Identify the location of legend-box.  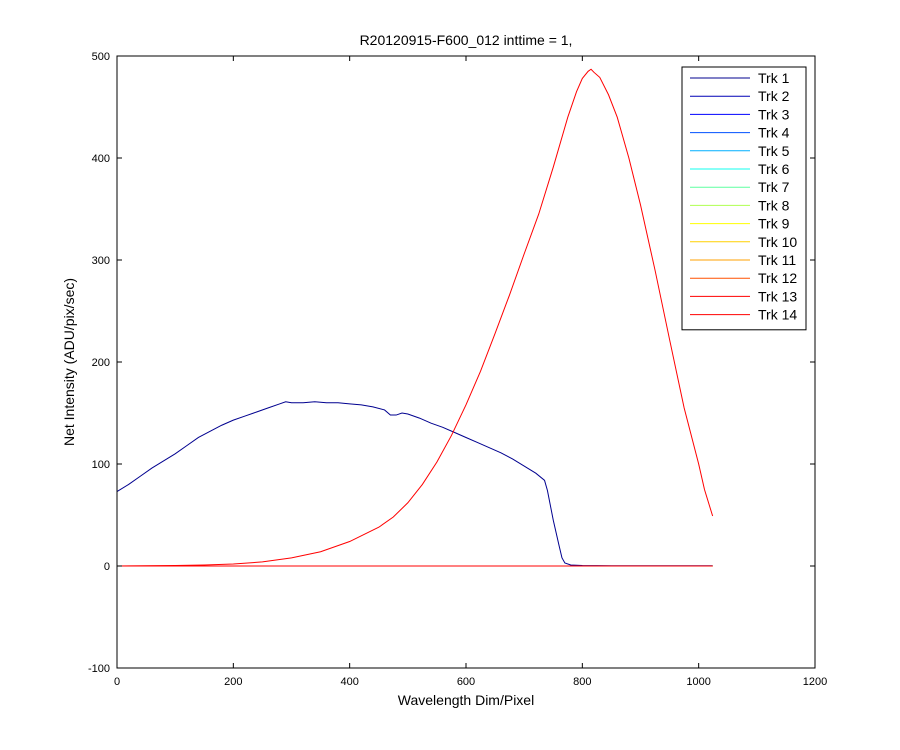
(744, 198).